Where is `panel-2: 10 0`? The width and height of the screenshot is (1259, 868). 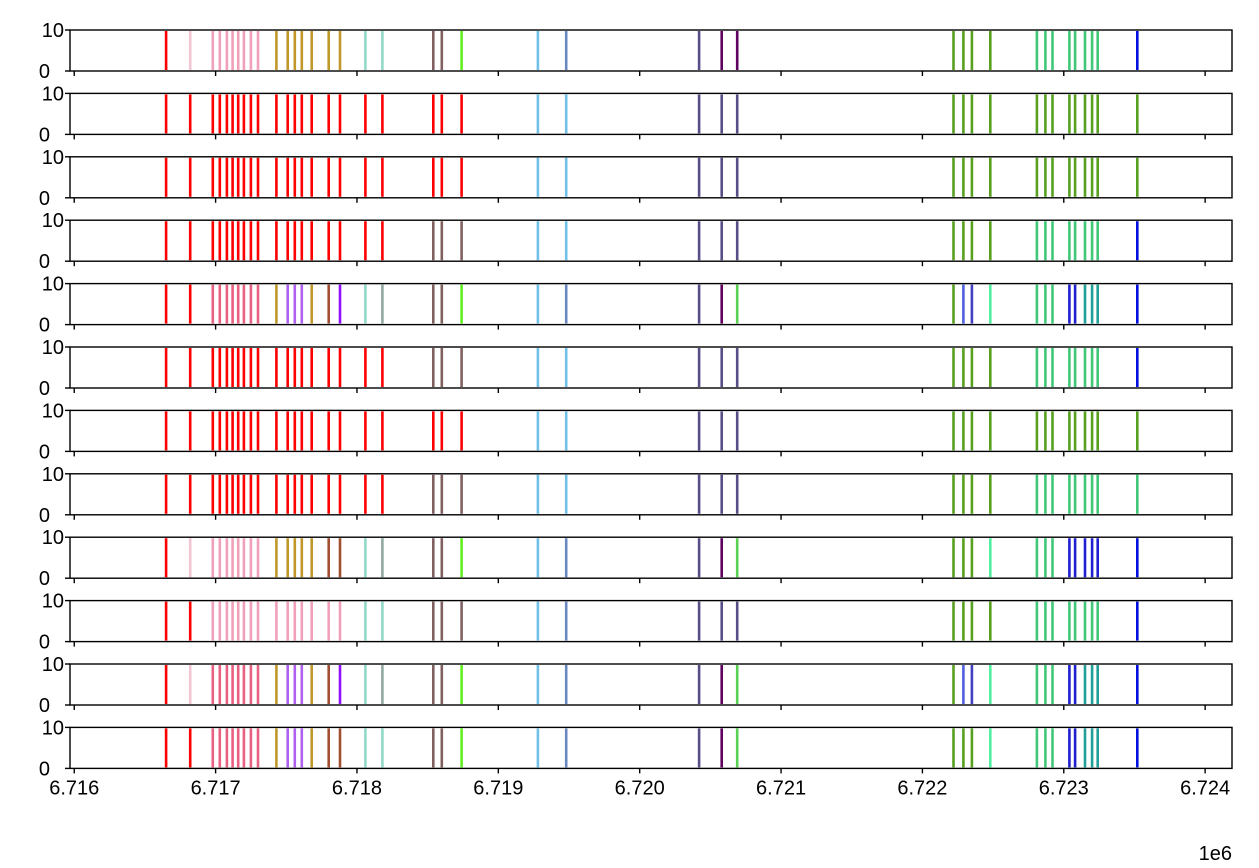 panel-2: 10 0 is located at coordinates (636, 114).